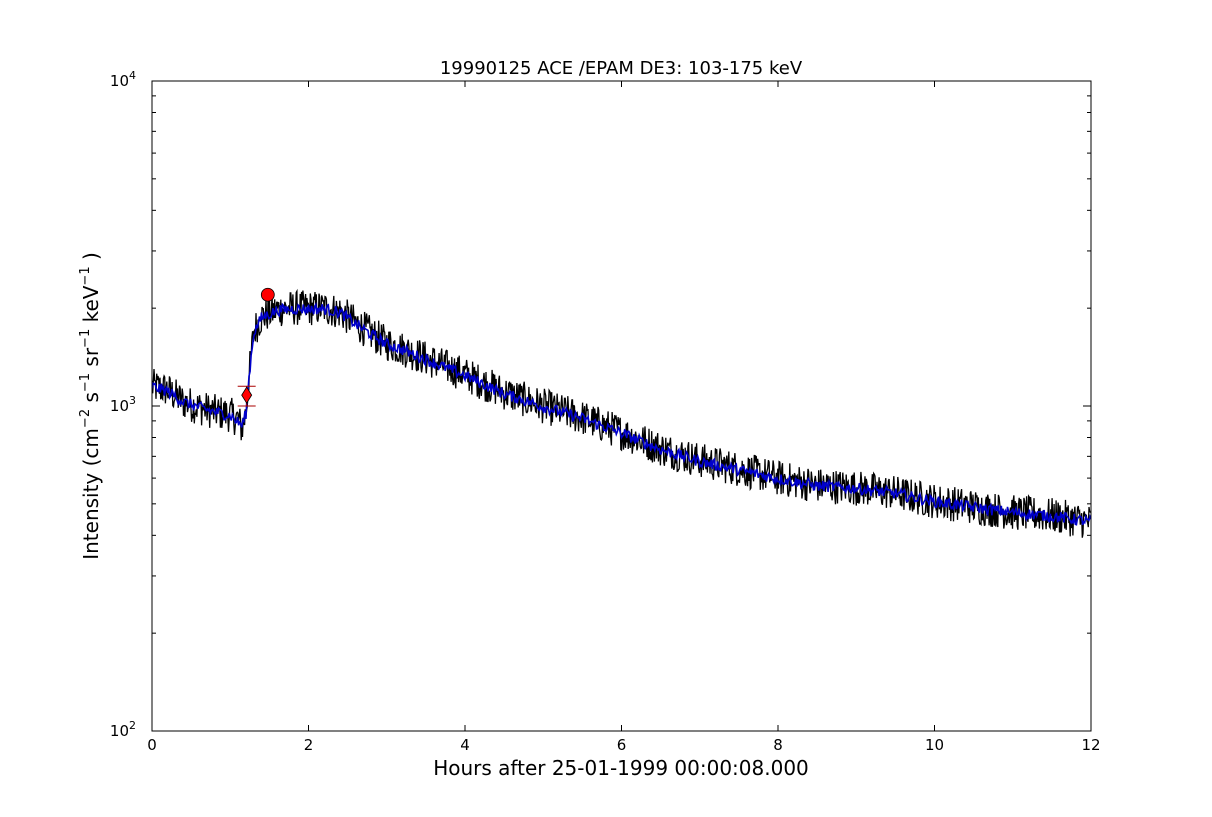  What do you see at coordinates (85, 418) in the screenshot?
I see `y-label-exp1: −2` at bounding box center [85, 418].